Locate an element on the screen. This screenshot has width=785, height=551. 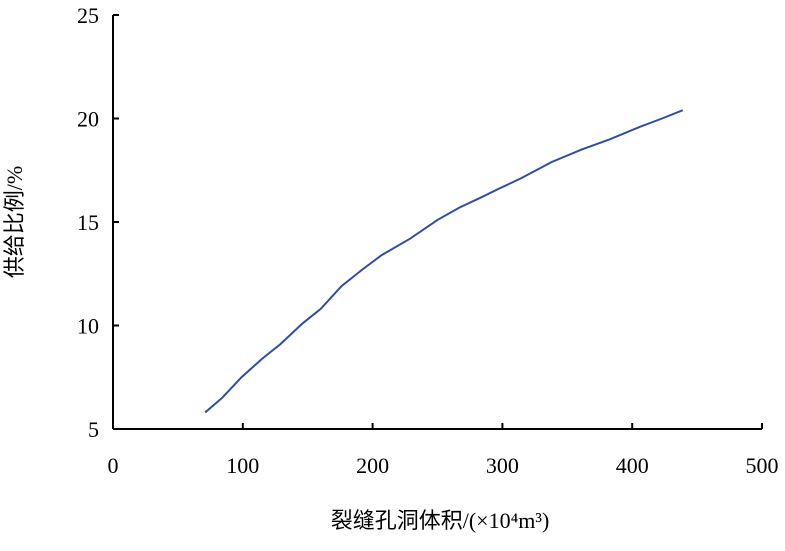
y-tick-label: 10 is located at coordinates (88, 326).